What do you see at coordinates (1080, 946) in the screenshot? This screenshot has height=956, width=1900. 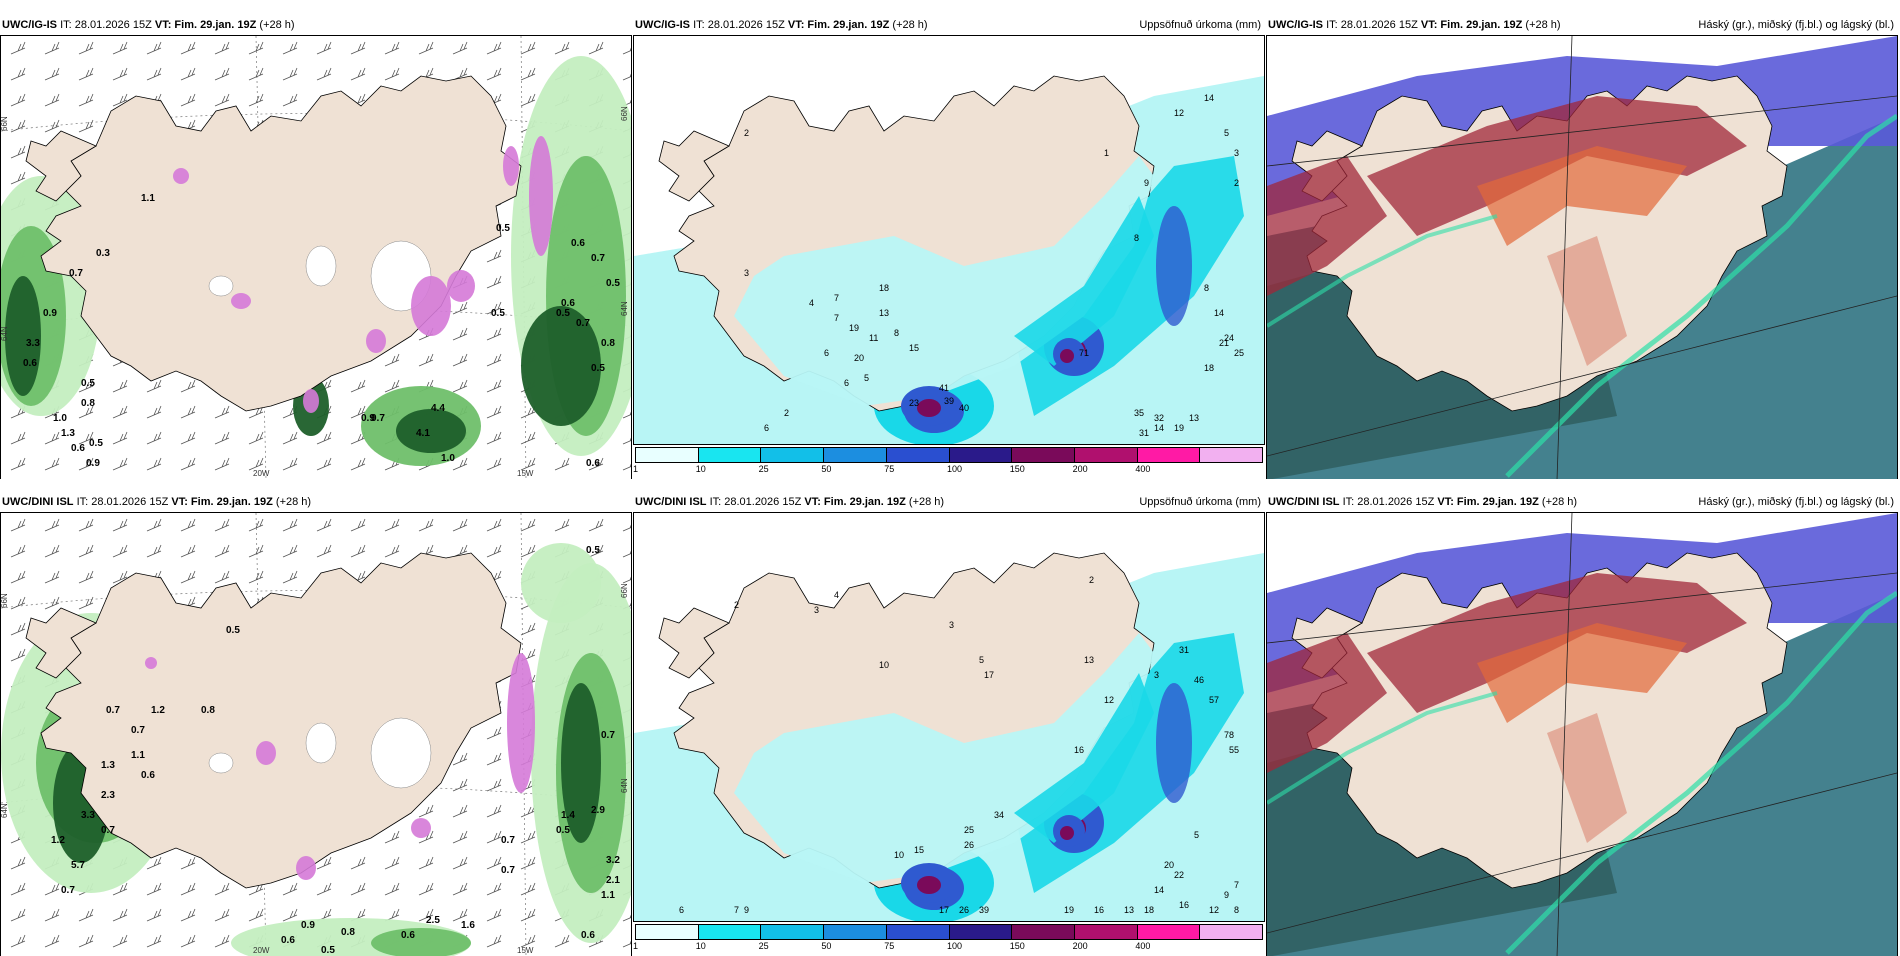 I see `colorbar-tick-label: 200` at bounding box center [1080, 946].